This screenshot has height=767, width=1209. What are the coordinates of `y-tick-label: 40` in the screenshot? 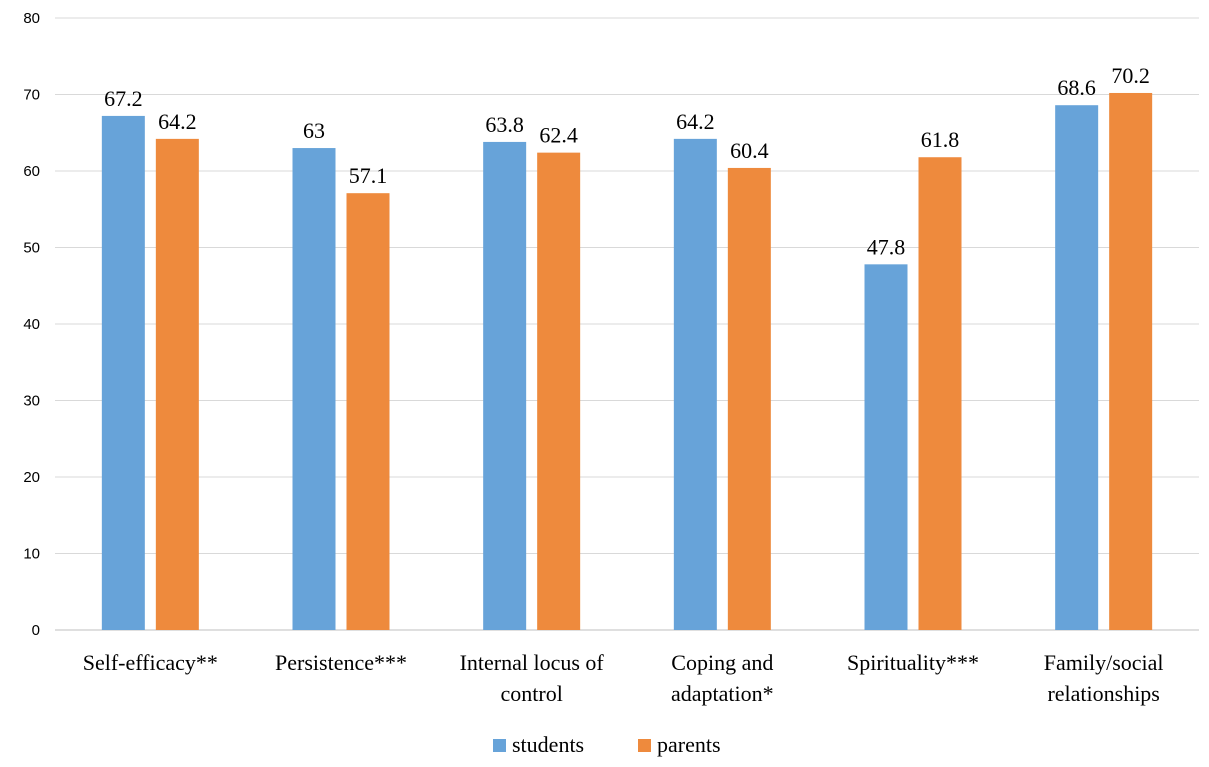 It's located at (31, 324).